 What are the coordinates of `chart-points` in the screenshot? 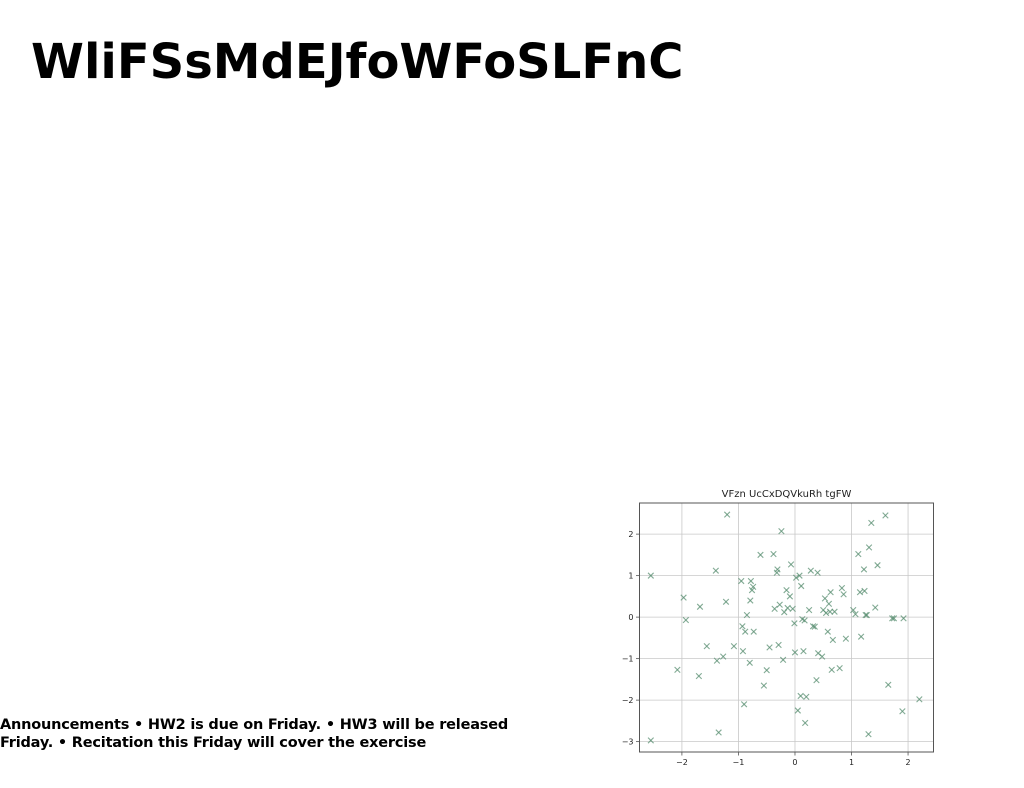 It's located at (785, 627).